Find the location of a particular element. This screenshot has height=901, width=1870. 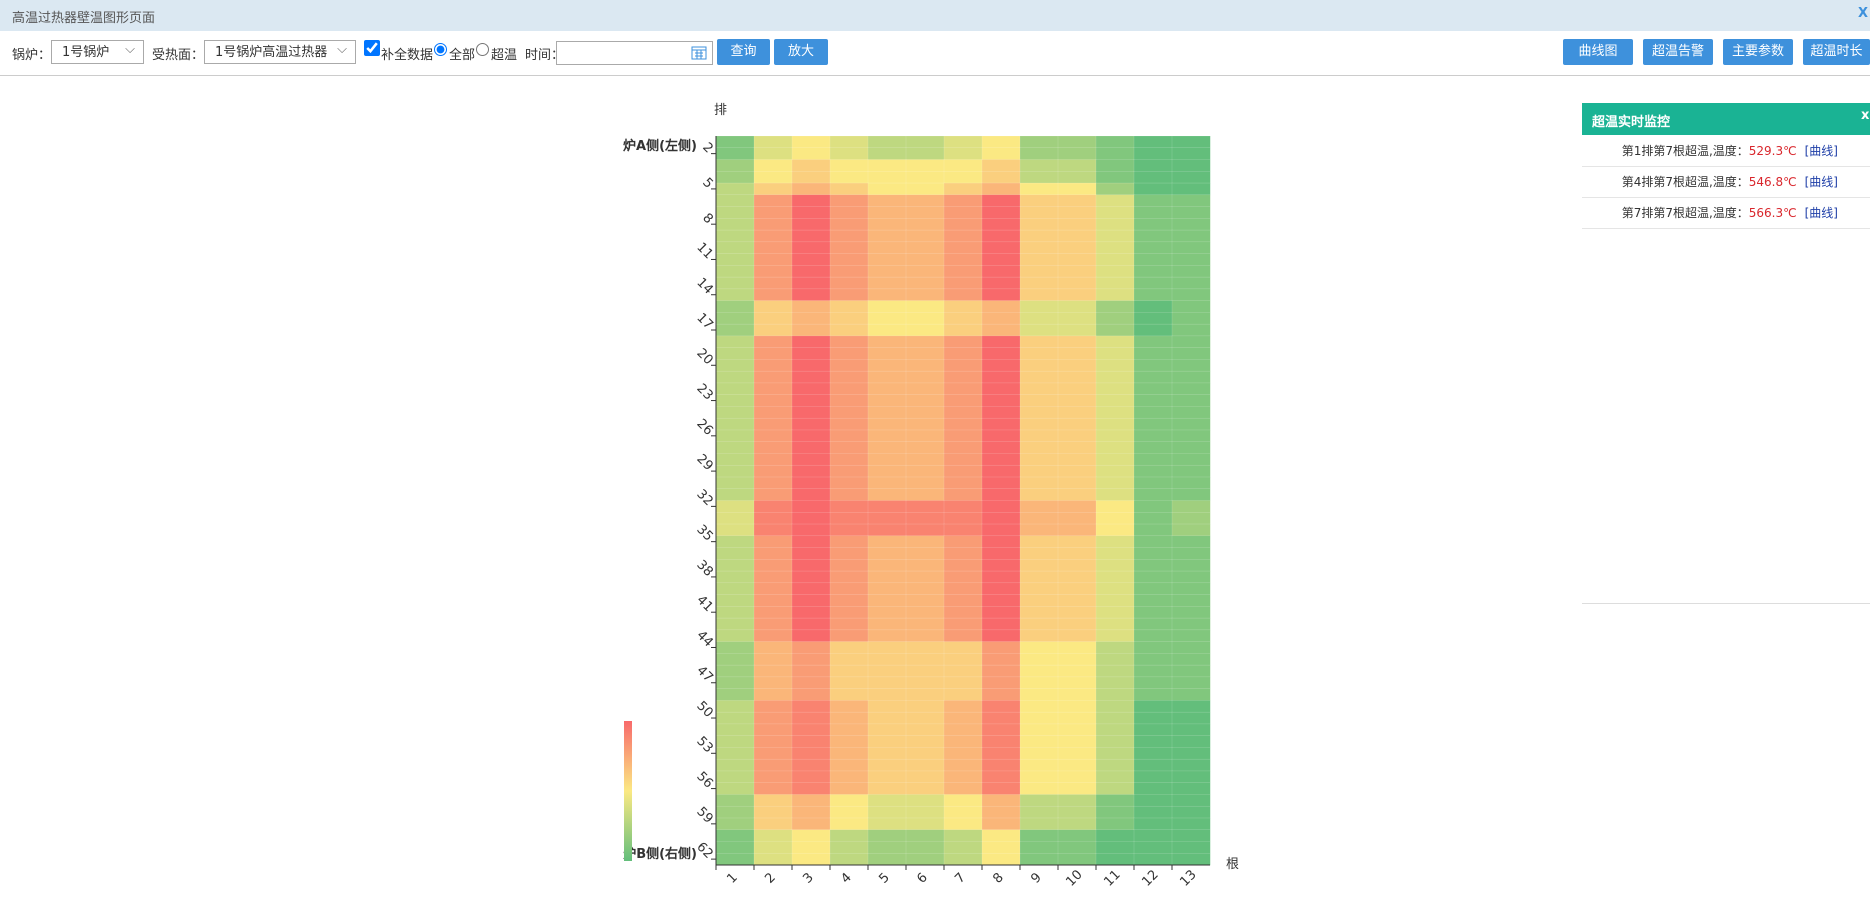

visual-map is located at coordinates (628, 791).